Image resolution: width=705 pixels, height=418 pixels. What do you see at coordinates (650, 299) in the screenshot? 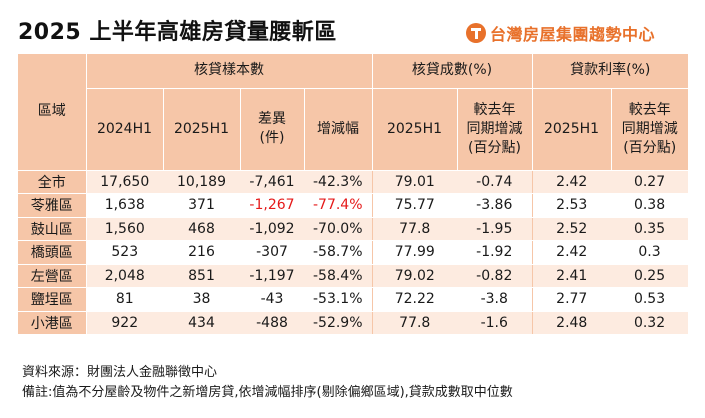
I see `table-cell: 0.53` at bounding box center [650, 299].